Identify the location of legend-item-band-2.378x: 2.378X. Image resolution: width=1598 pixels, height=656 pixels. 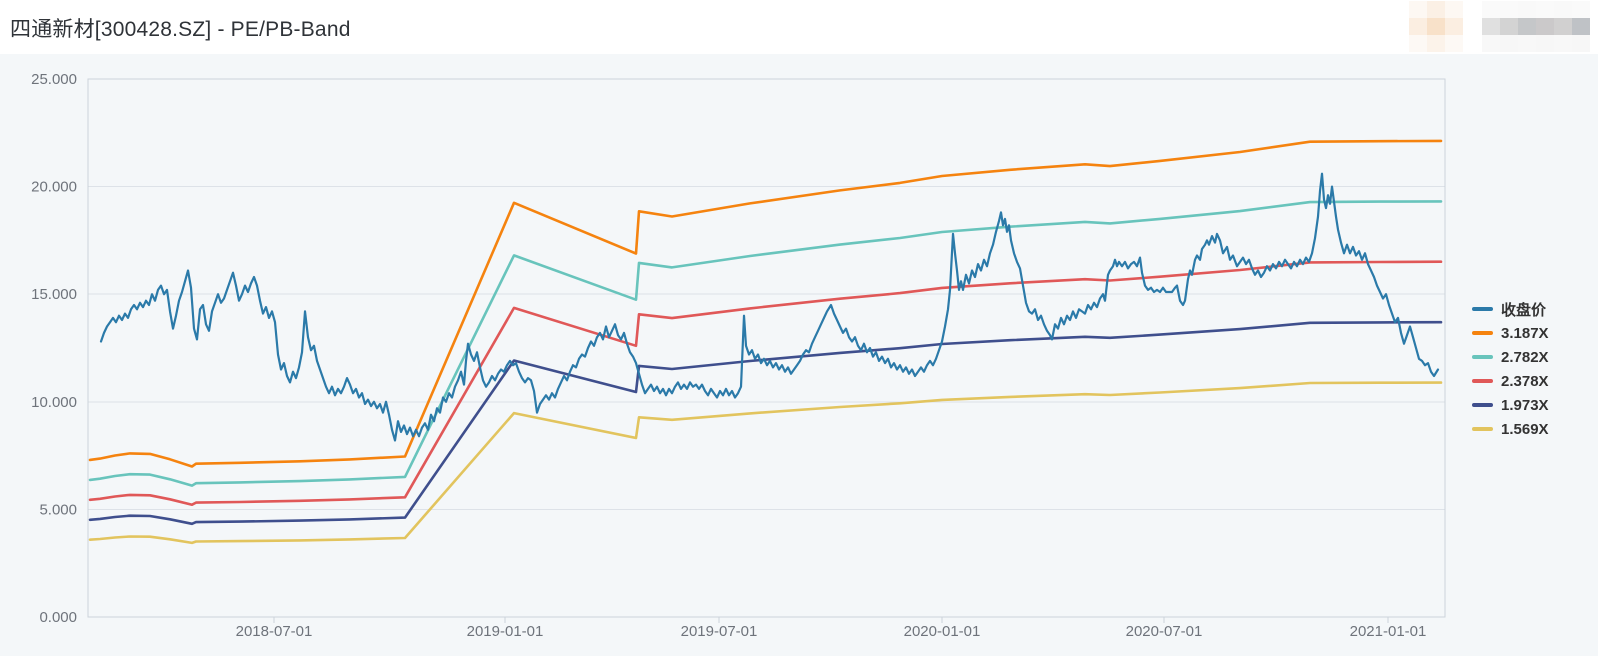
(1510, 381).